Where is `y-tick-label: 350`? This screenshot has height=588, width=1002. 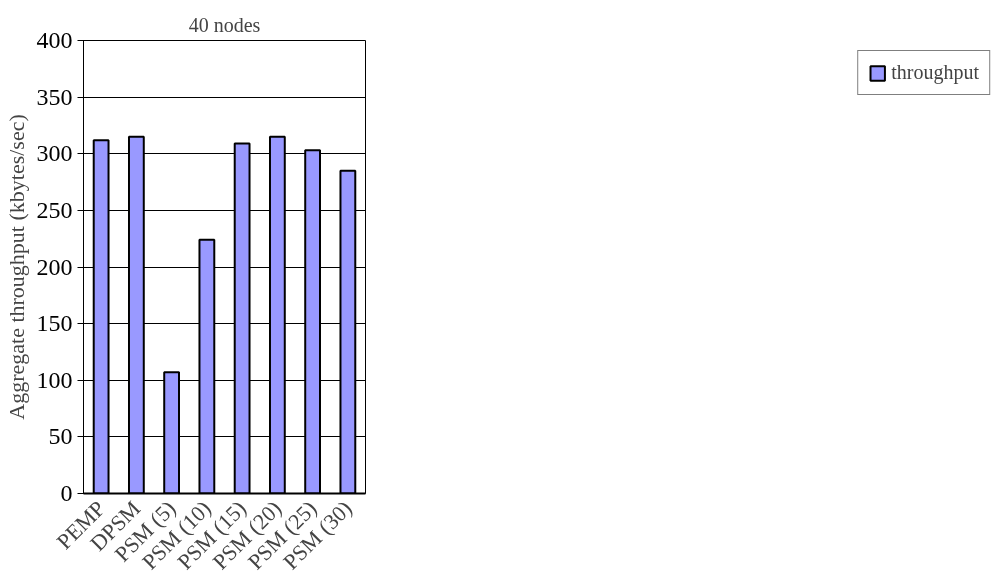
y-tick-label: 350 is located at coordinates (54, 96).